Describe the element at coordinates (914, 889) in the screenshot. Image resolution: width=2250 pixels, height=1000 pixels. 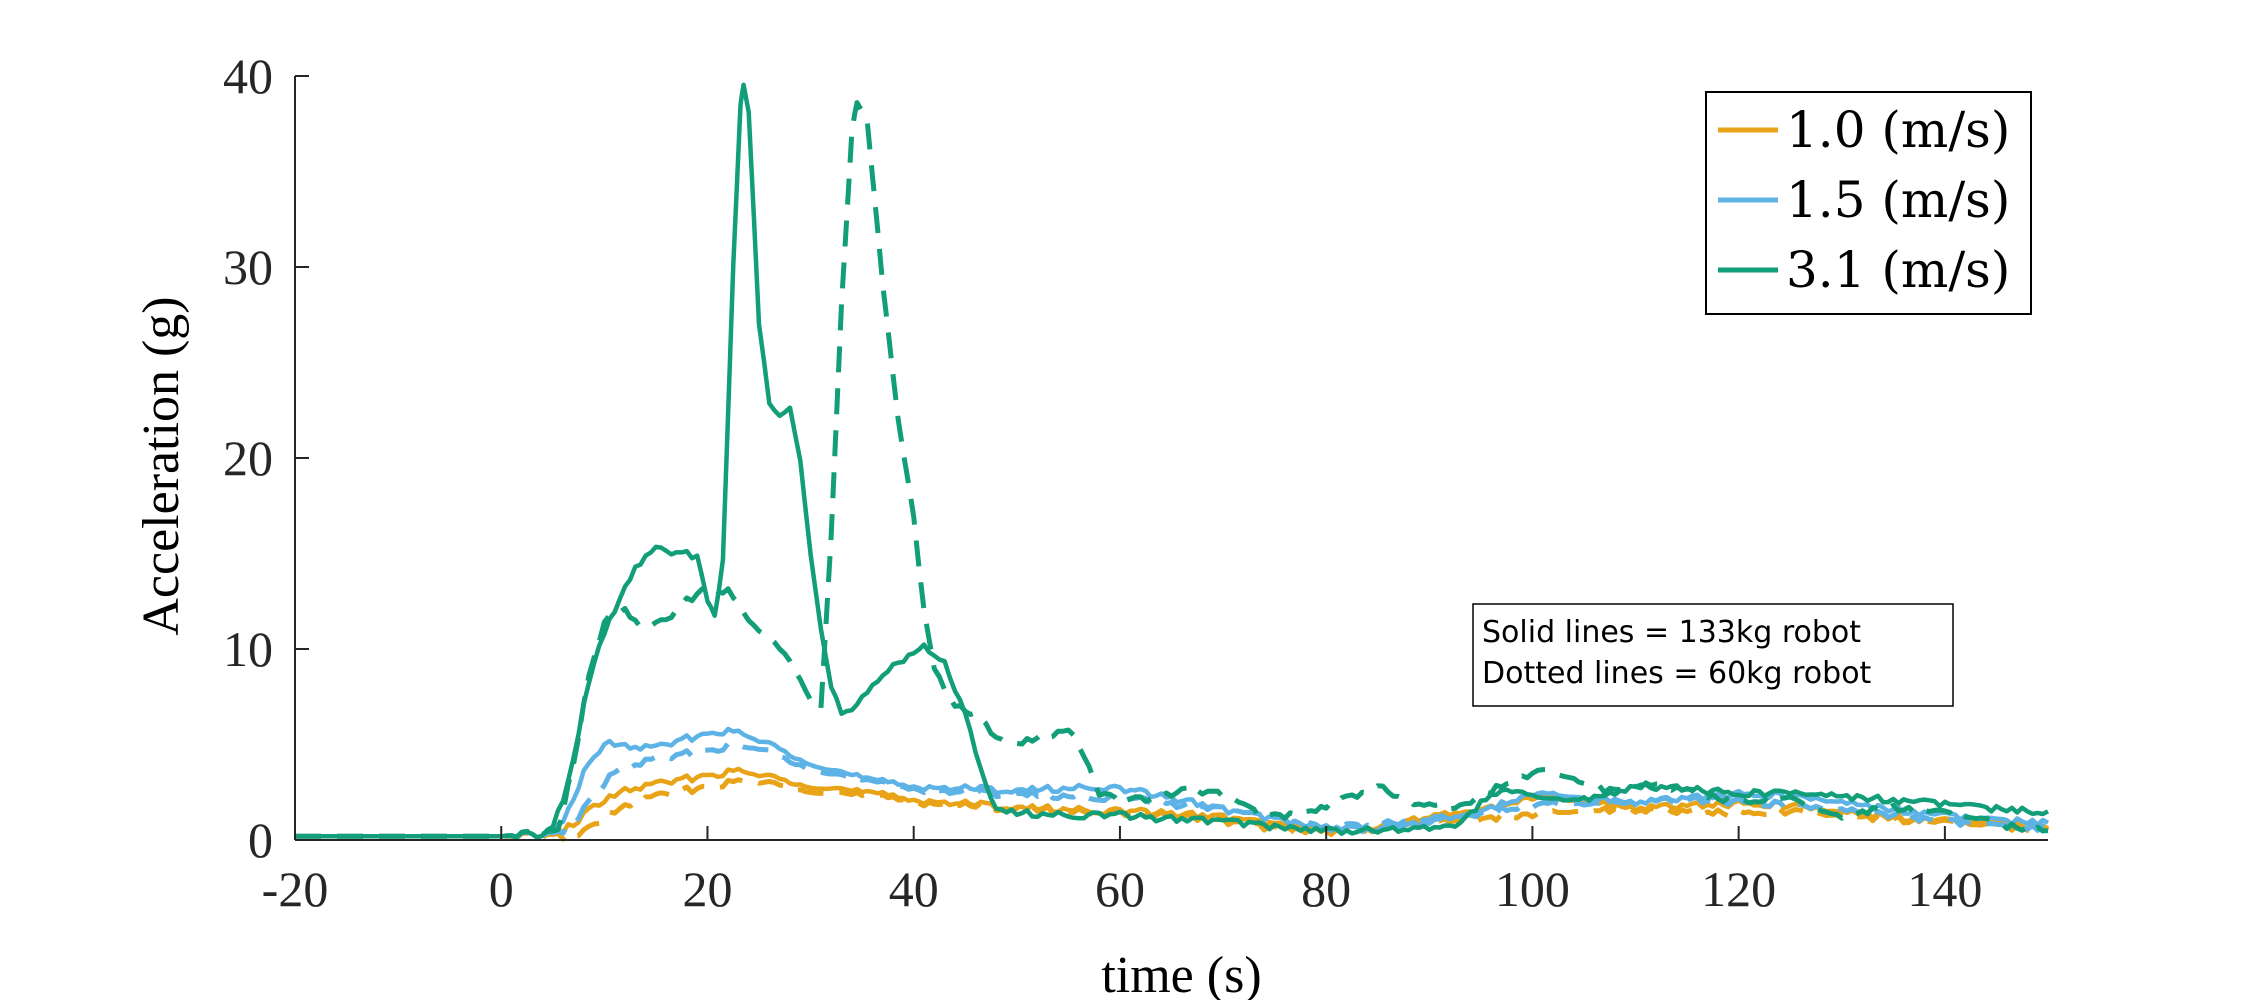
I see `x-tick-label: 40` at that location.